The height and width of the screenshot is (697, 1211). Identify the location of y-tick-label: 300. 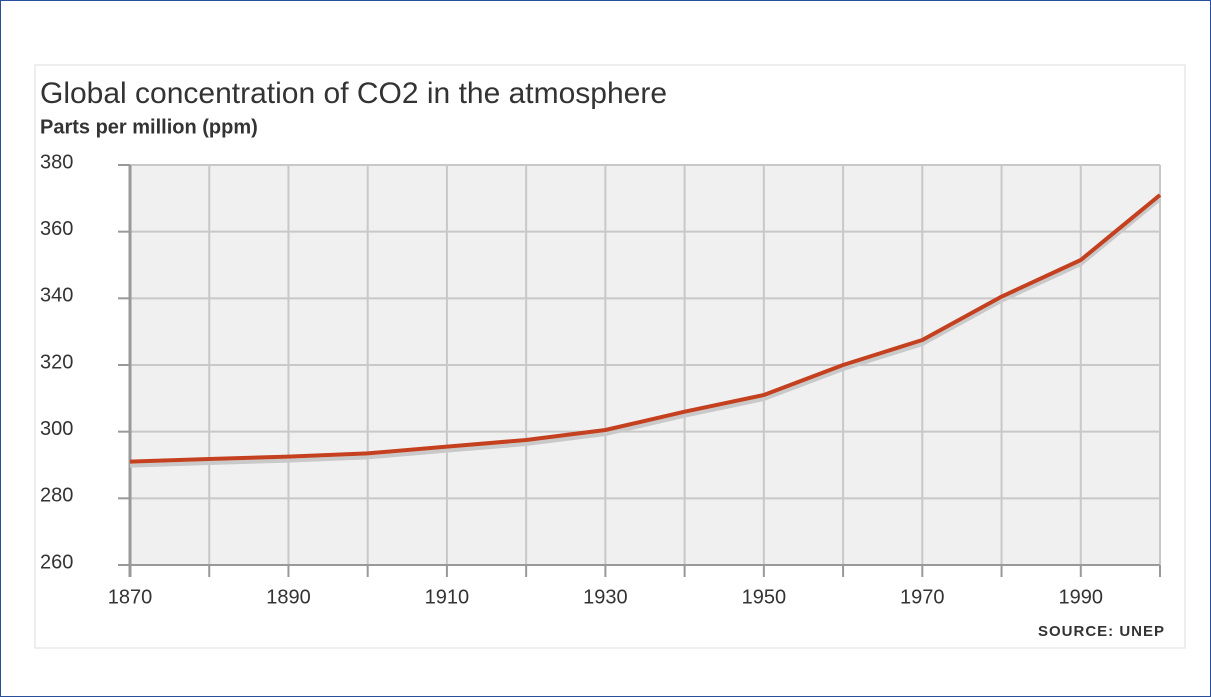
(56, 429).